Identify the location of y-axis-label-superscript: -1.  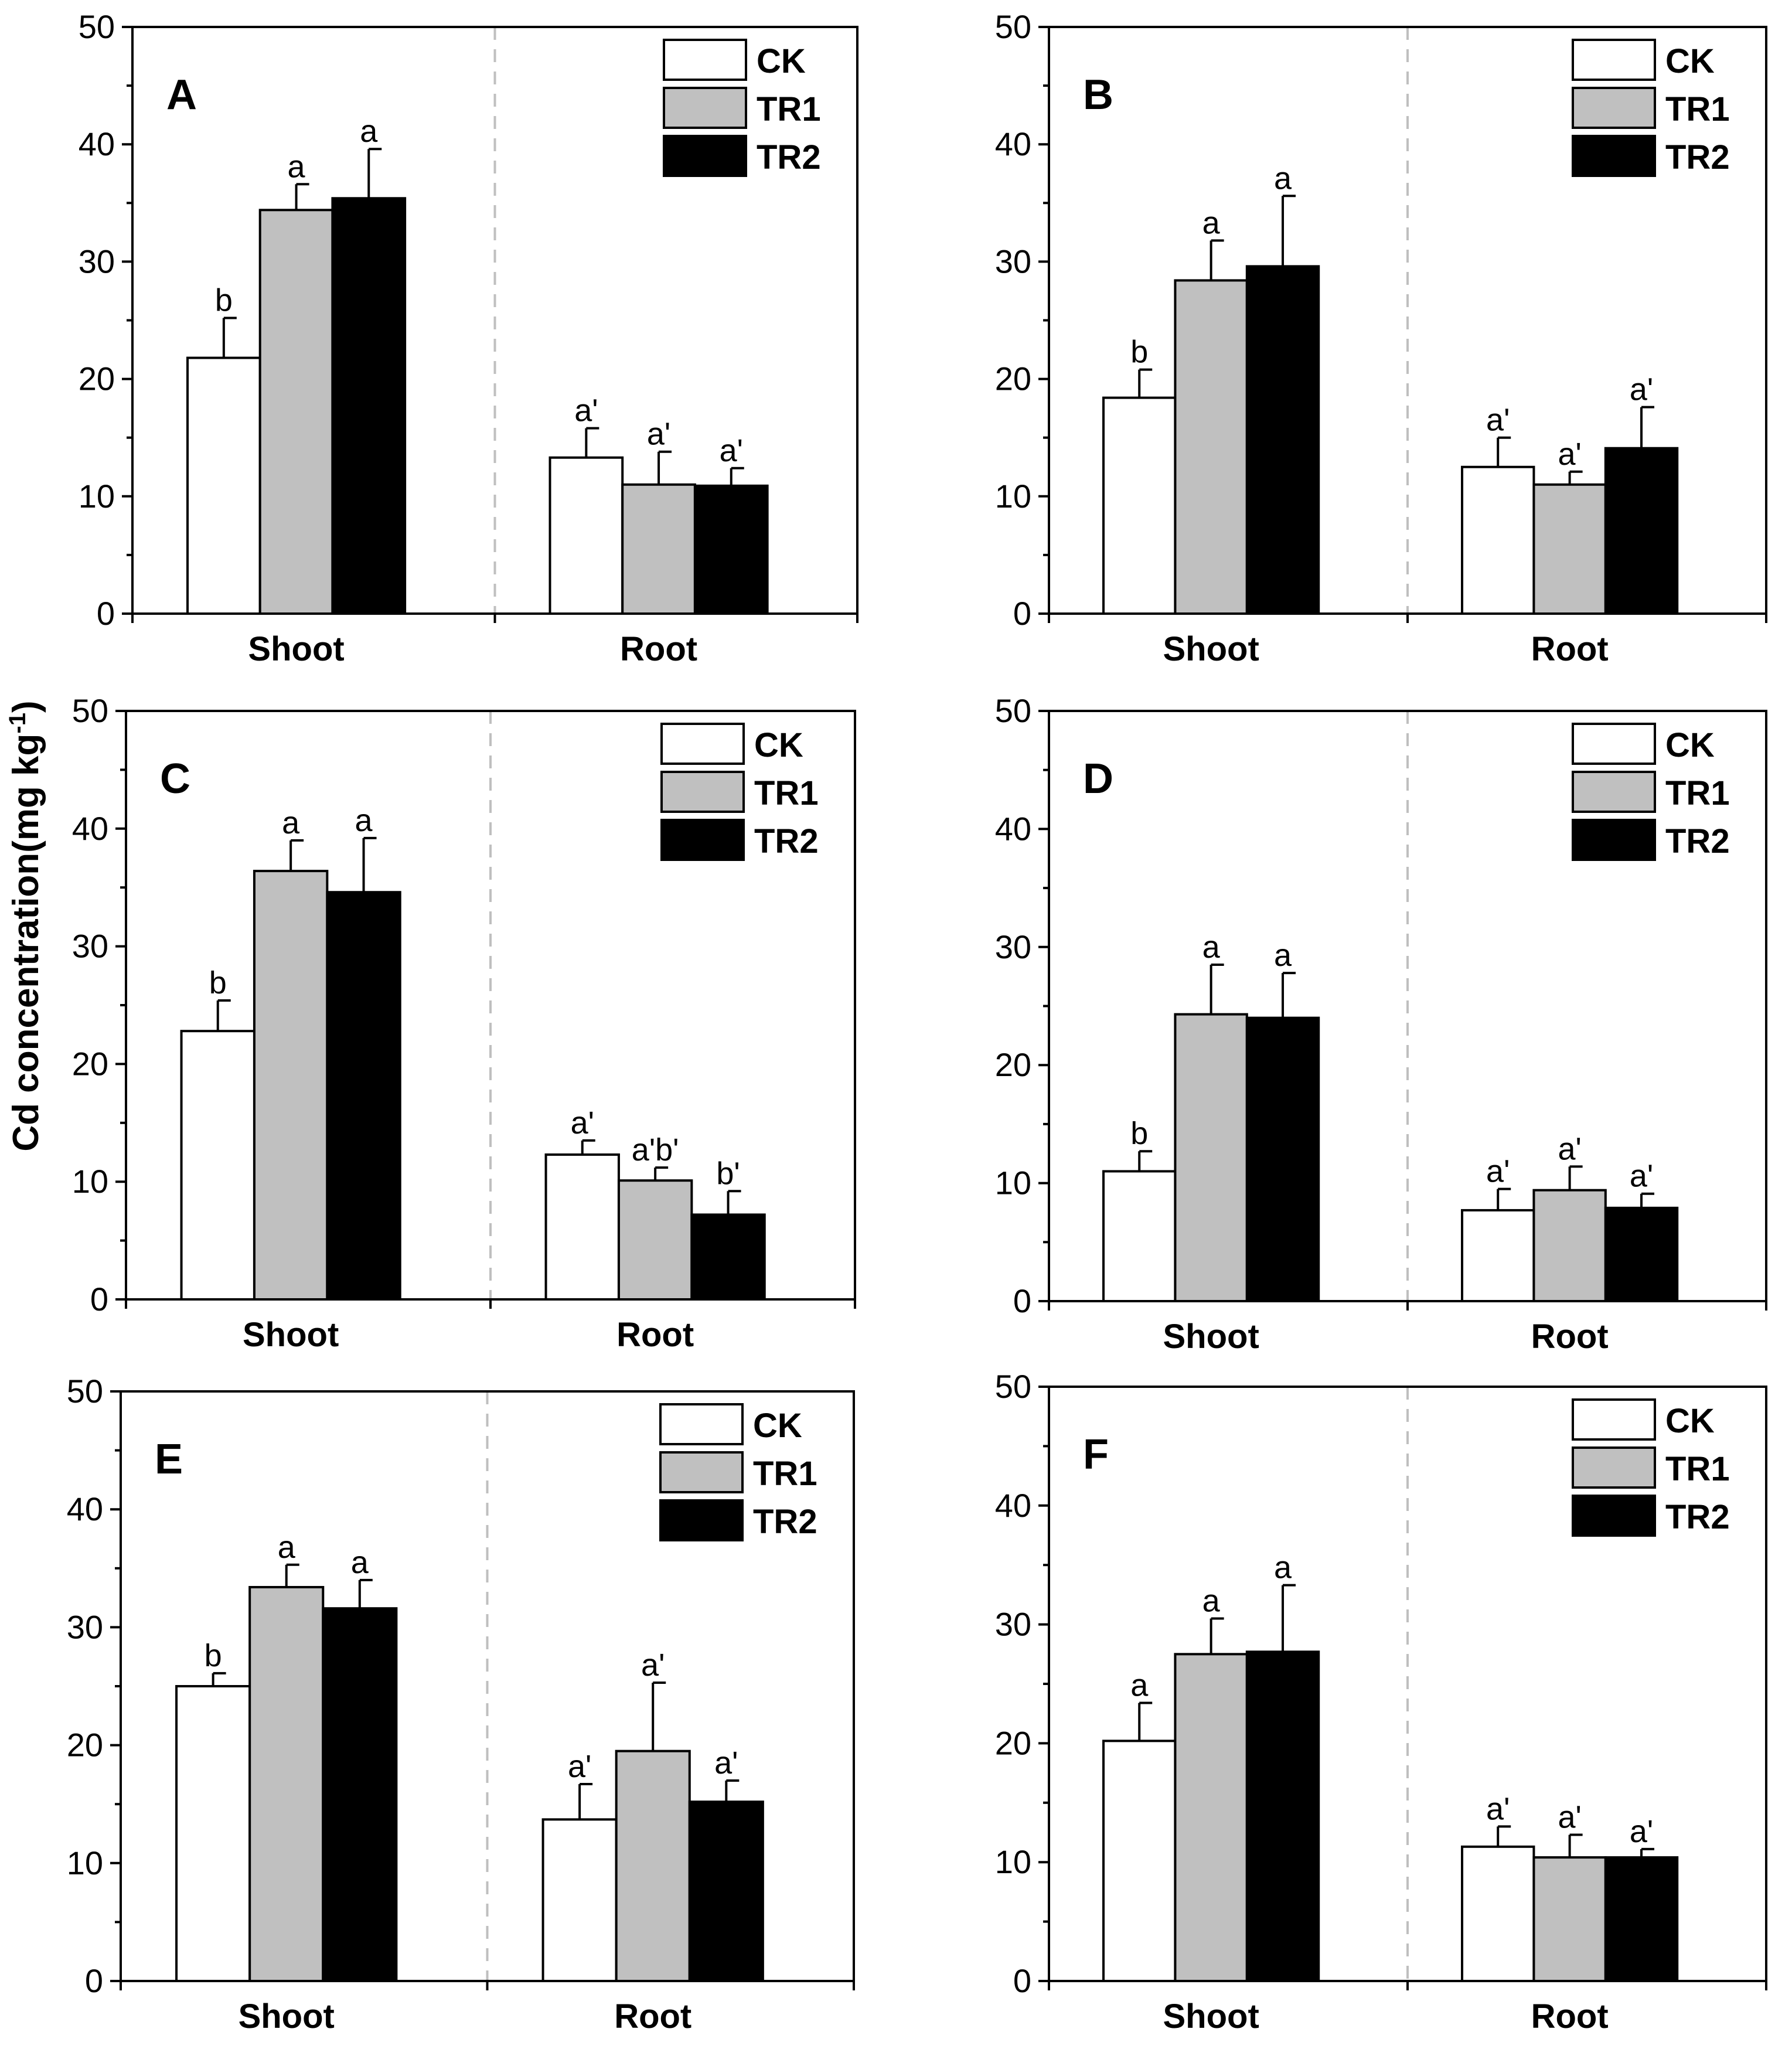
(17, 724).